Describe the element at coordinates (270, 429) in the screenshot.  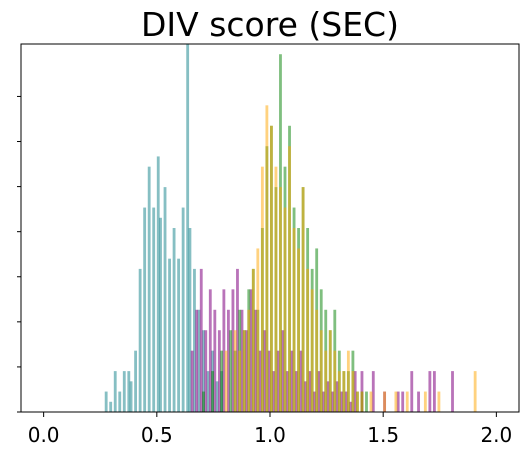
I see `x-axis-ticks: 0.0 0.5 1.0 1.5 2.0` at that location.